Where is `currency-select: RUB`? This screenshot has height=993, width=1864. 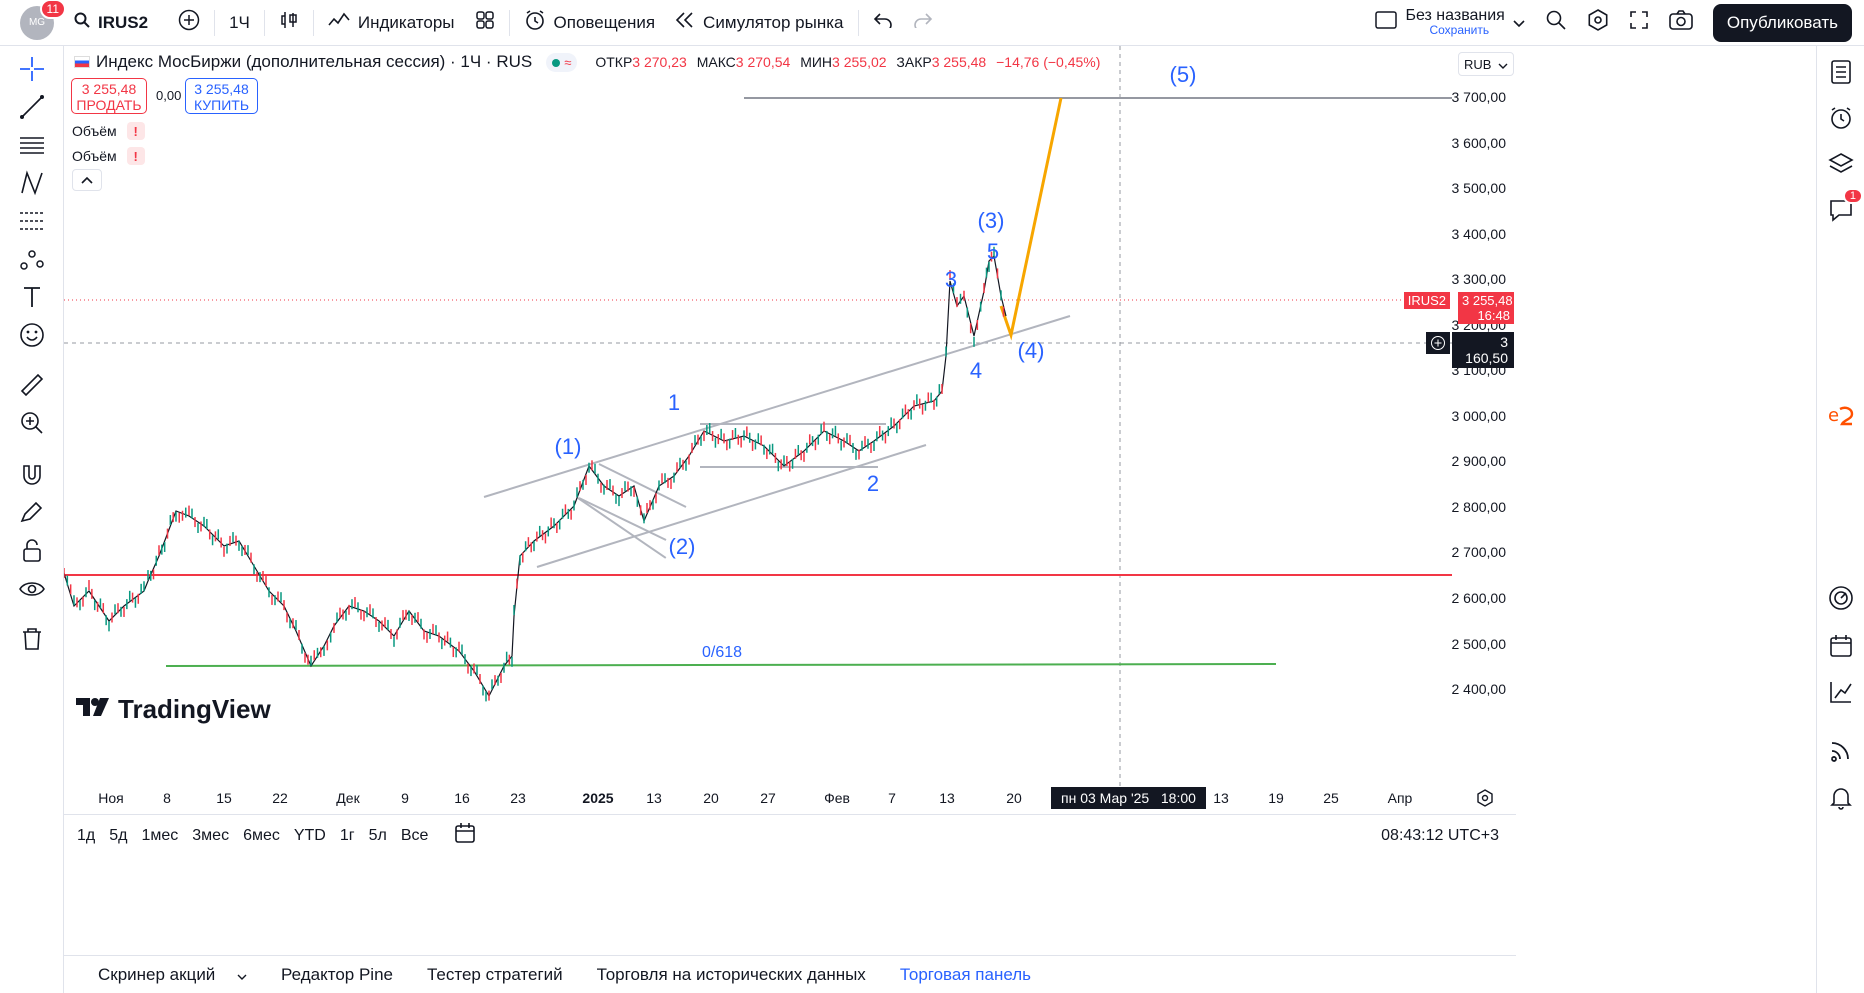
currency-select: RUB is located at coordinates (1486, 64).